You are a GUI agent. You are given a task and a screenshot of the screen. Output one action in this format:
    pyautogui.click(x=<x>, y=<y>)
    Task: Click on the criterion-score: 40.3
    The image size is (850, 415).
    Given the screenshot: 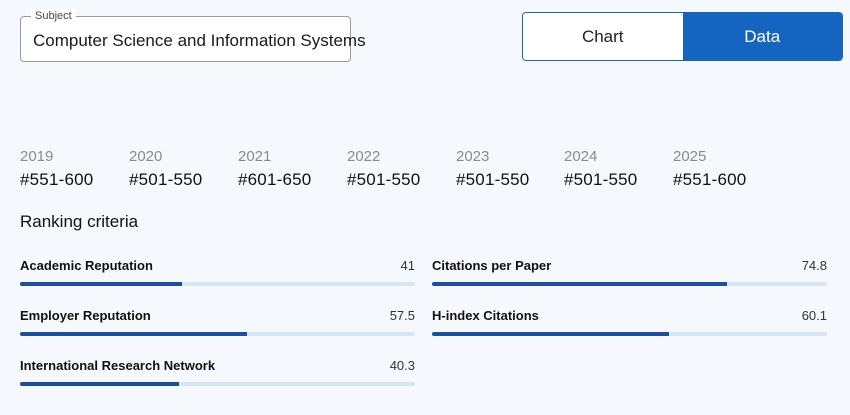 What is the action you would take?
    pyautogui.click(x=402, y=365)
    